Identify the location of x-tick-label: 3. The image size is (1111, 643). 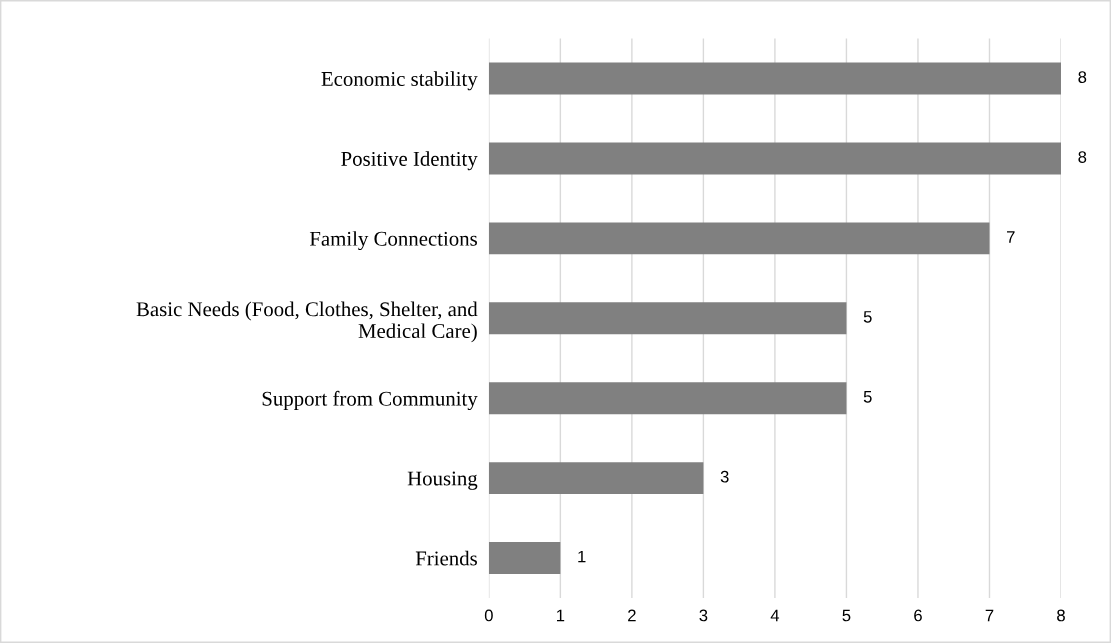
(703, 615).